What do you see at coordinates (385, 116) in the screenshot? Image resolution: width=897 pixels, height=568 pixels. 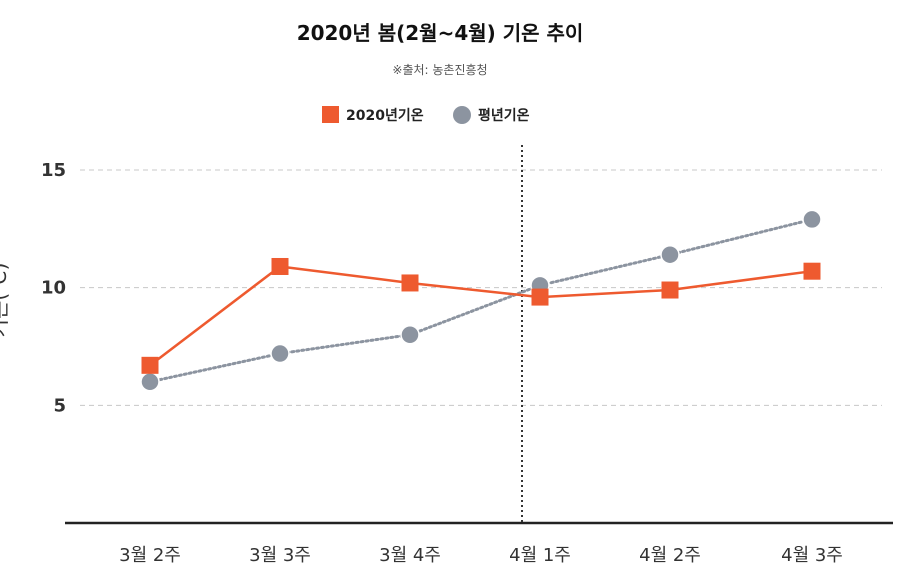 I see `legend-label-2020: 2020년기온` at bounding box center [385, 116].